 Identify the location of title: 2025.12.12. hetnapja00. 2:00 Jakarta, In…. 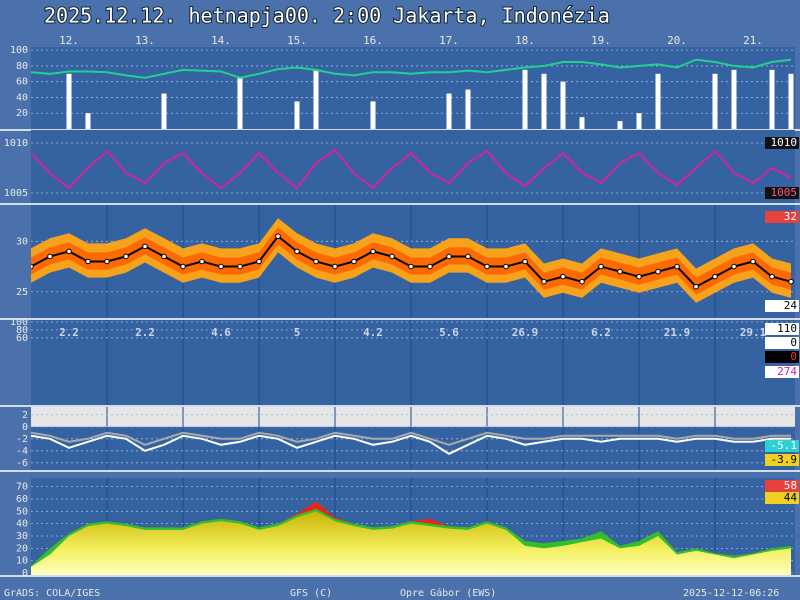
(327, 16).